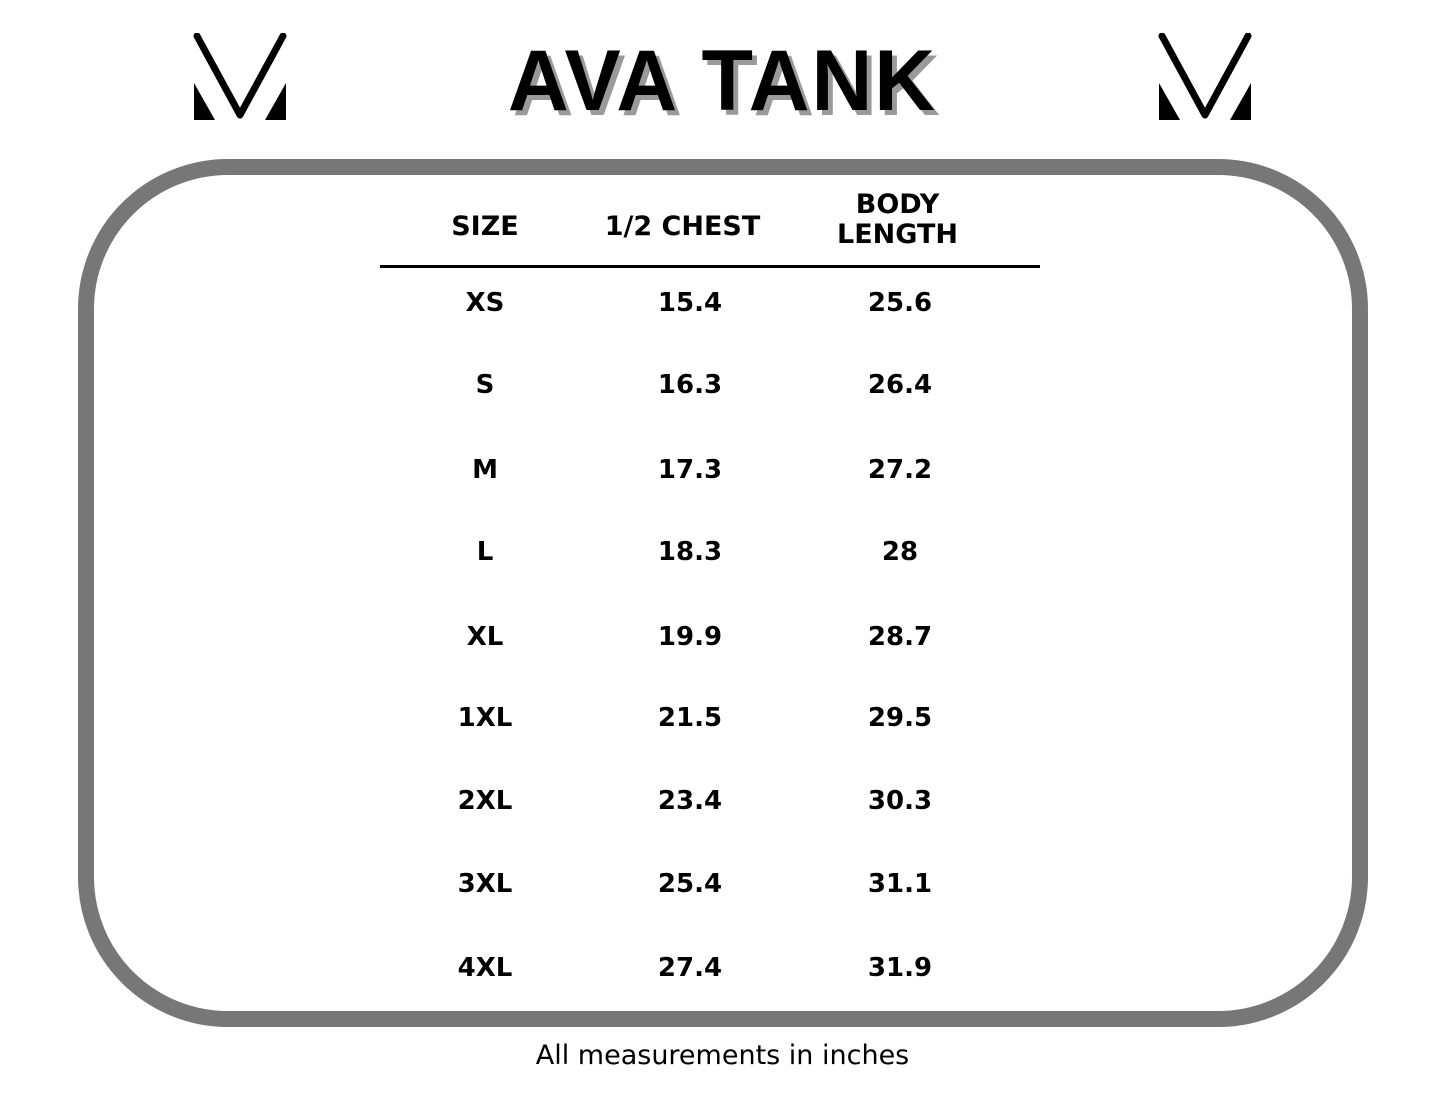 The height and width of the screenshot is (1116, 1445). I want to click on cell-half-chest: 16.3, so click(690, 385).